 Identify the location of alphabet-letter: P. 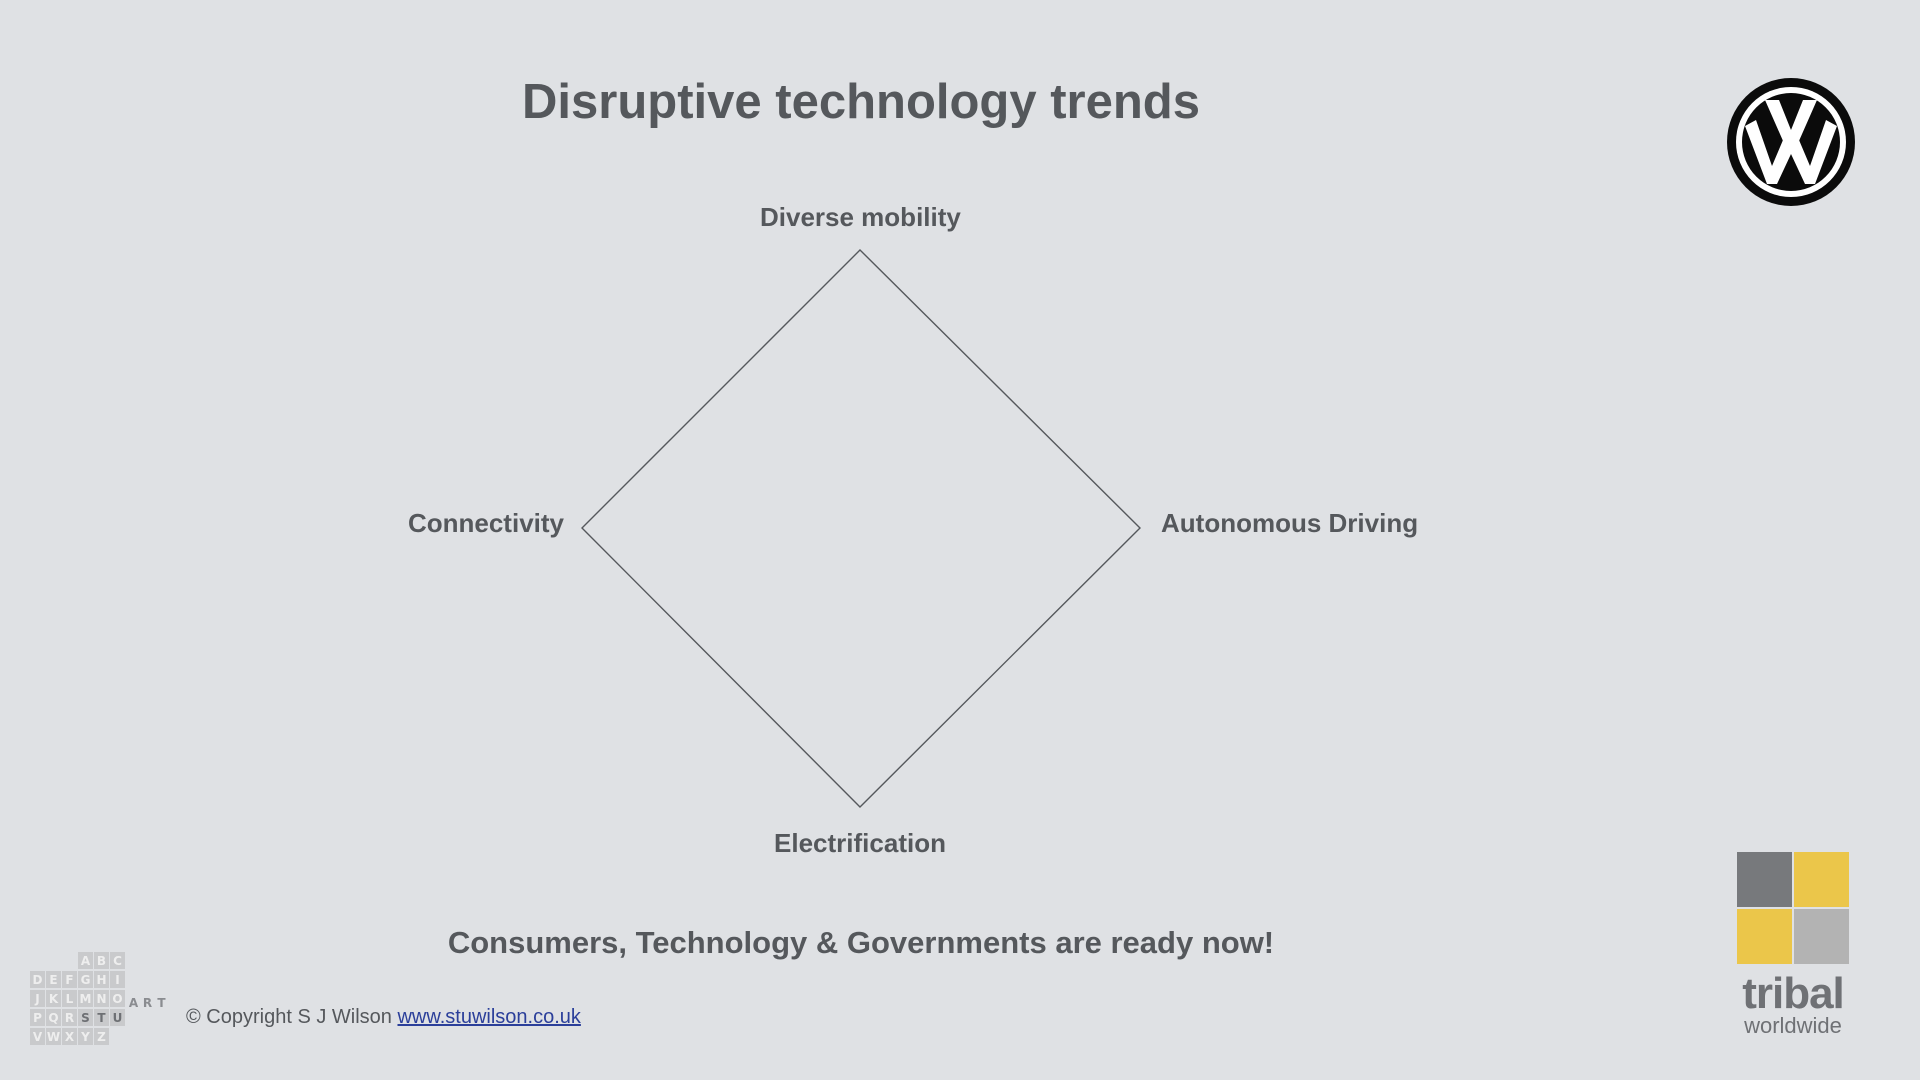
(37, 1018).